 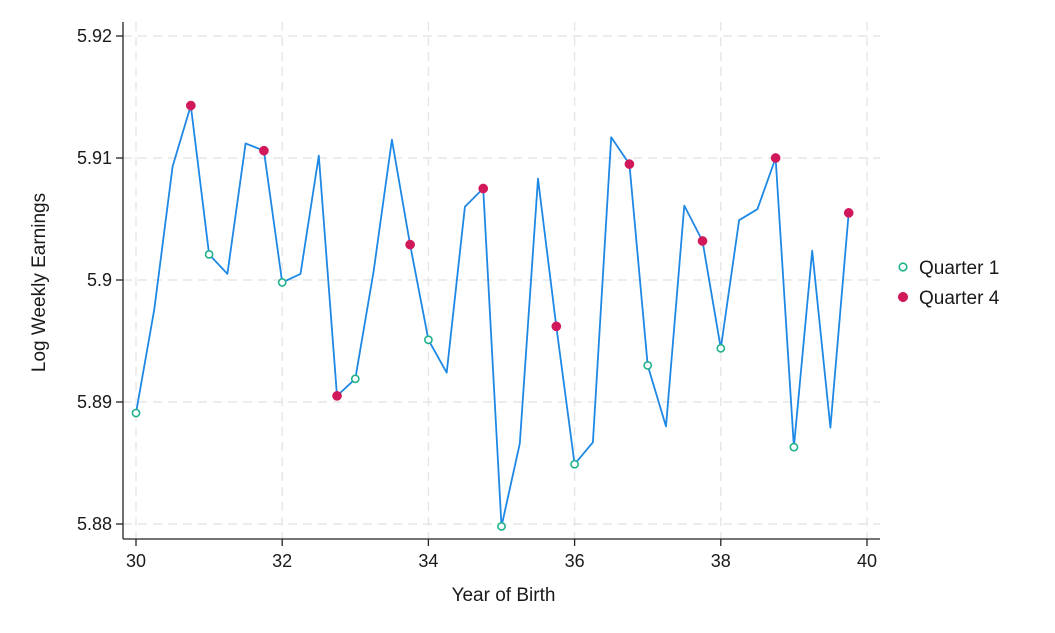 I want to click on y-tick-label: 5.88, so click(x=94, y=524).